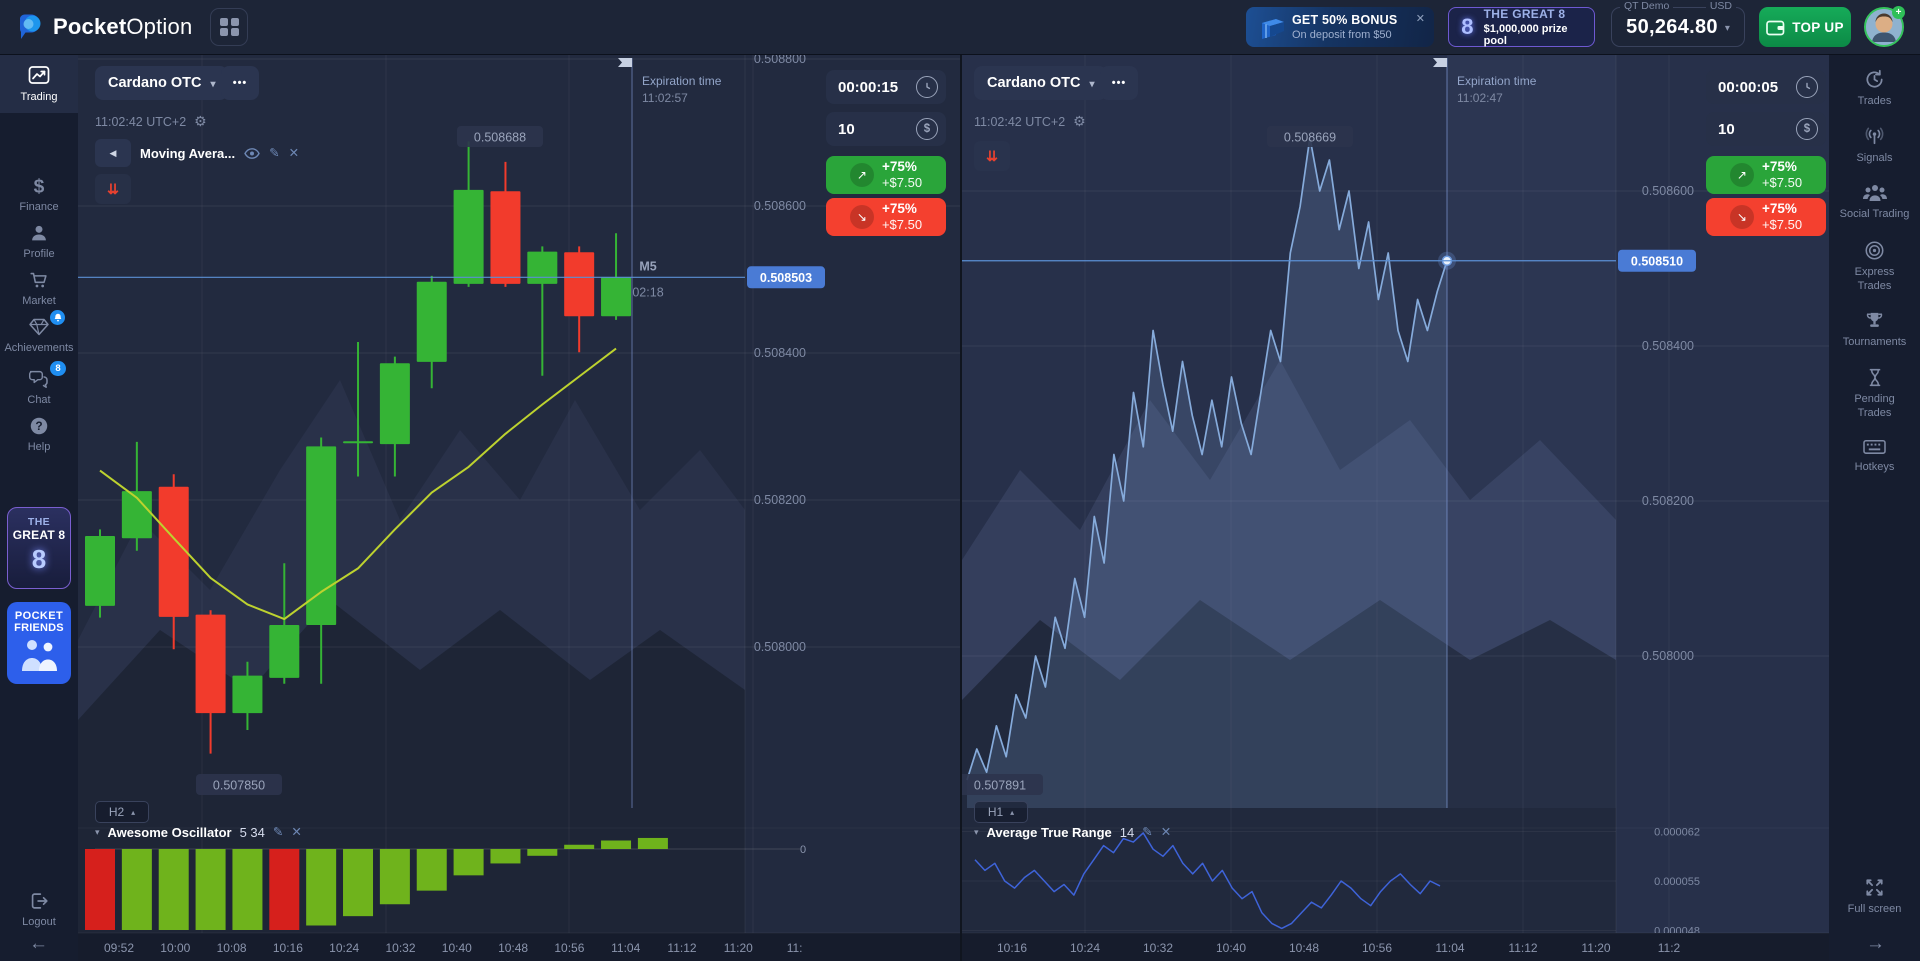 The width and height of the screenshot is (1920, 961). What do you see at coordinates (358, 484) in the screenshot?
I see `moving-average-line` at bounding box center [358, 484].